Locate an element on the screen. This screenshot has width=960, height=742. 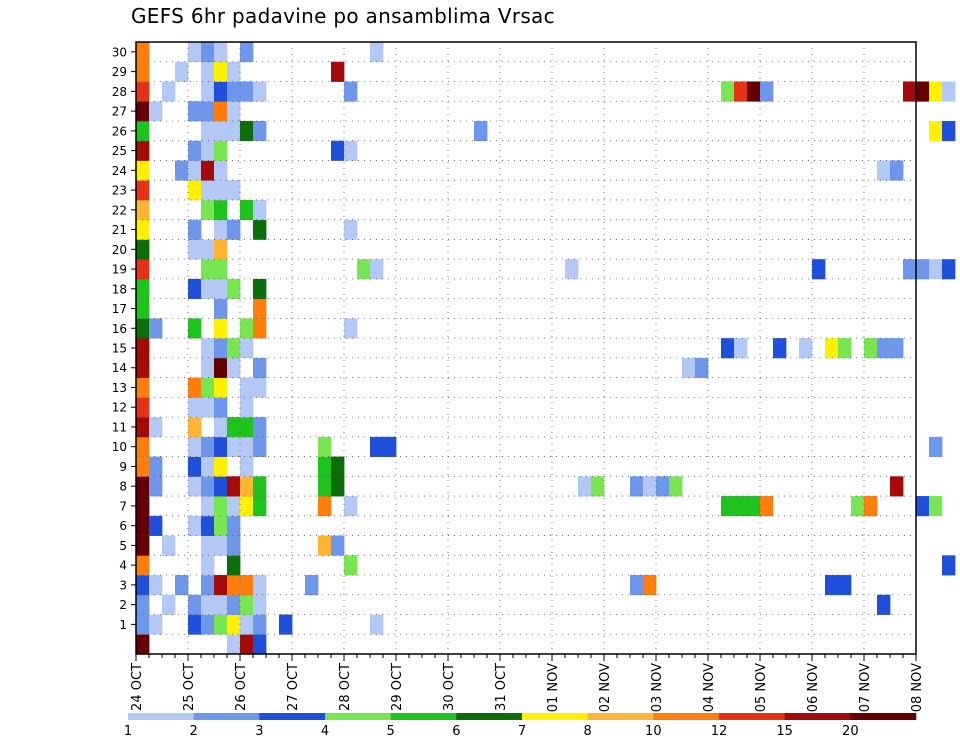
y-tick-label: 2 is located at coordinates (123, 605).